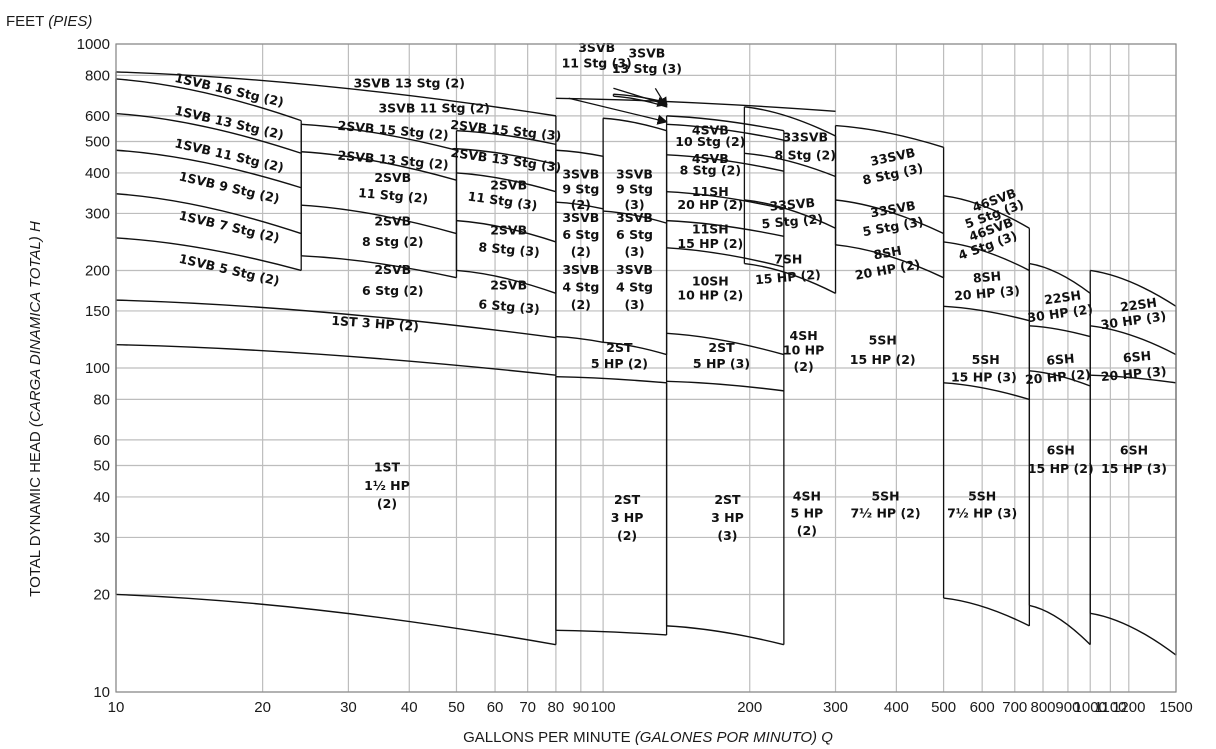 This screenshot has height=749, width=1216. Describe the element at coordinates (788, 259) in the screenshot. I see `region-label: 7SH` at that location.